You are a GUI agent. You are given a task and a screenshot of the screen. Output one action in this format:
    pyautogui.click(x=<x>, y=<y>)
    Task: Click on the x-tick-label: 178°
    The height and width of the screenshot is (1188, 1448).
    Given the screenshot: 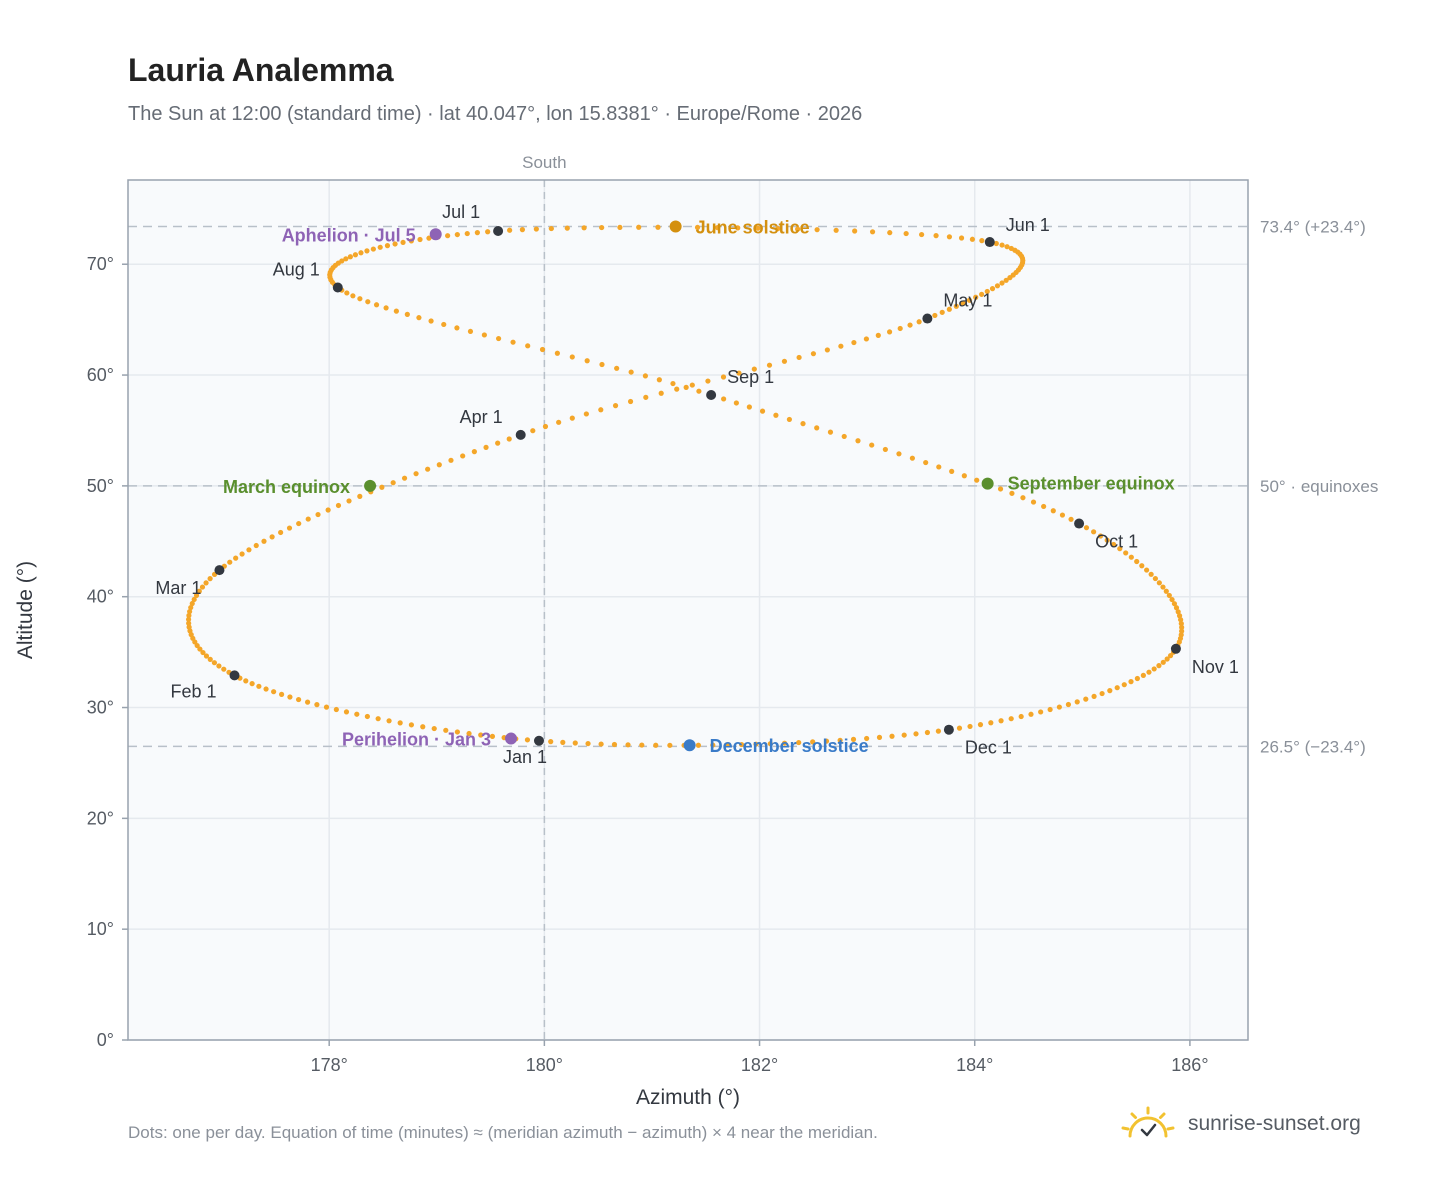 What is the action you would take?
    pyautogui.click(x=329, y=1065)
    